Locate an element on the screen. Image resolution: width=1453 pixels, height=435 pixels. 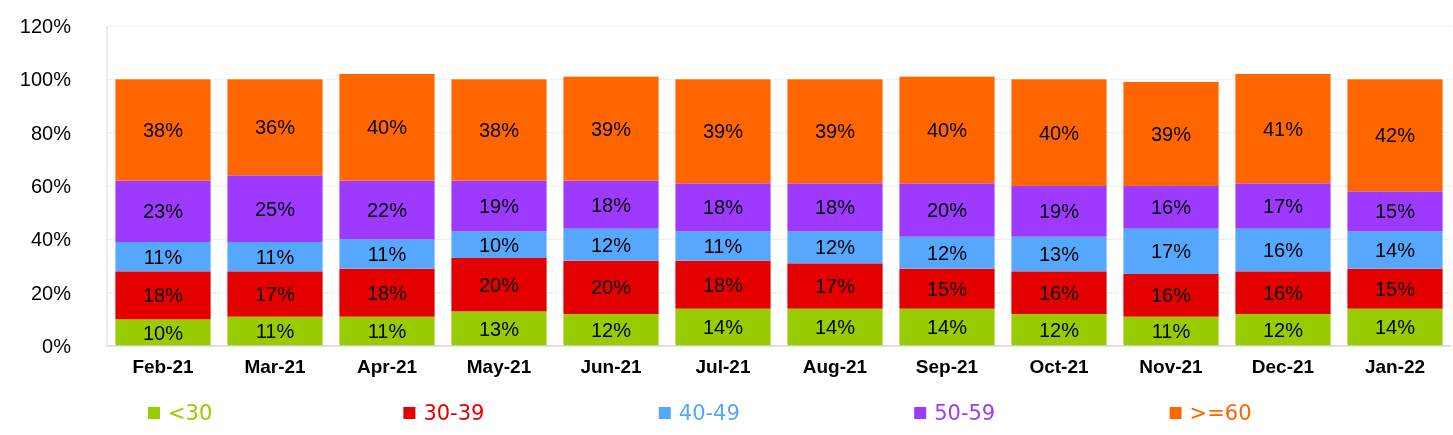
data-label: 36% is located at coordinates (275, 127).